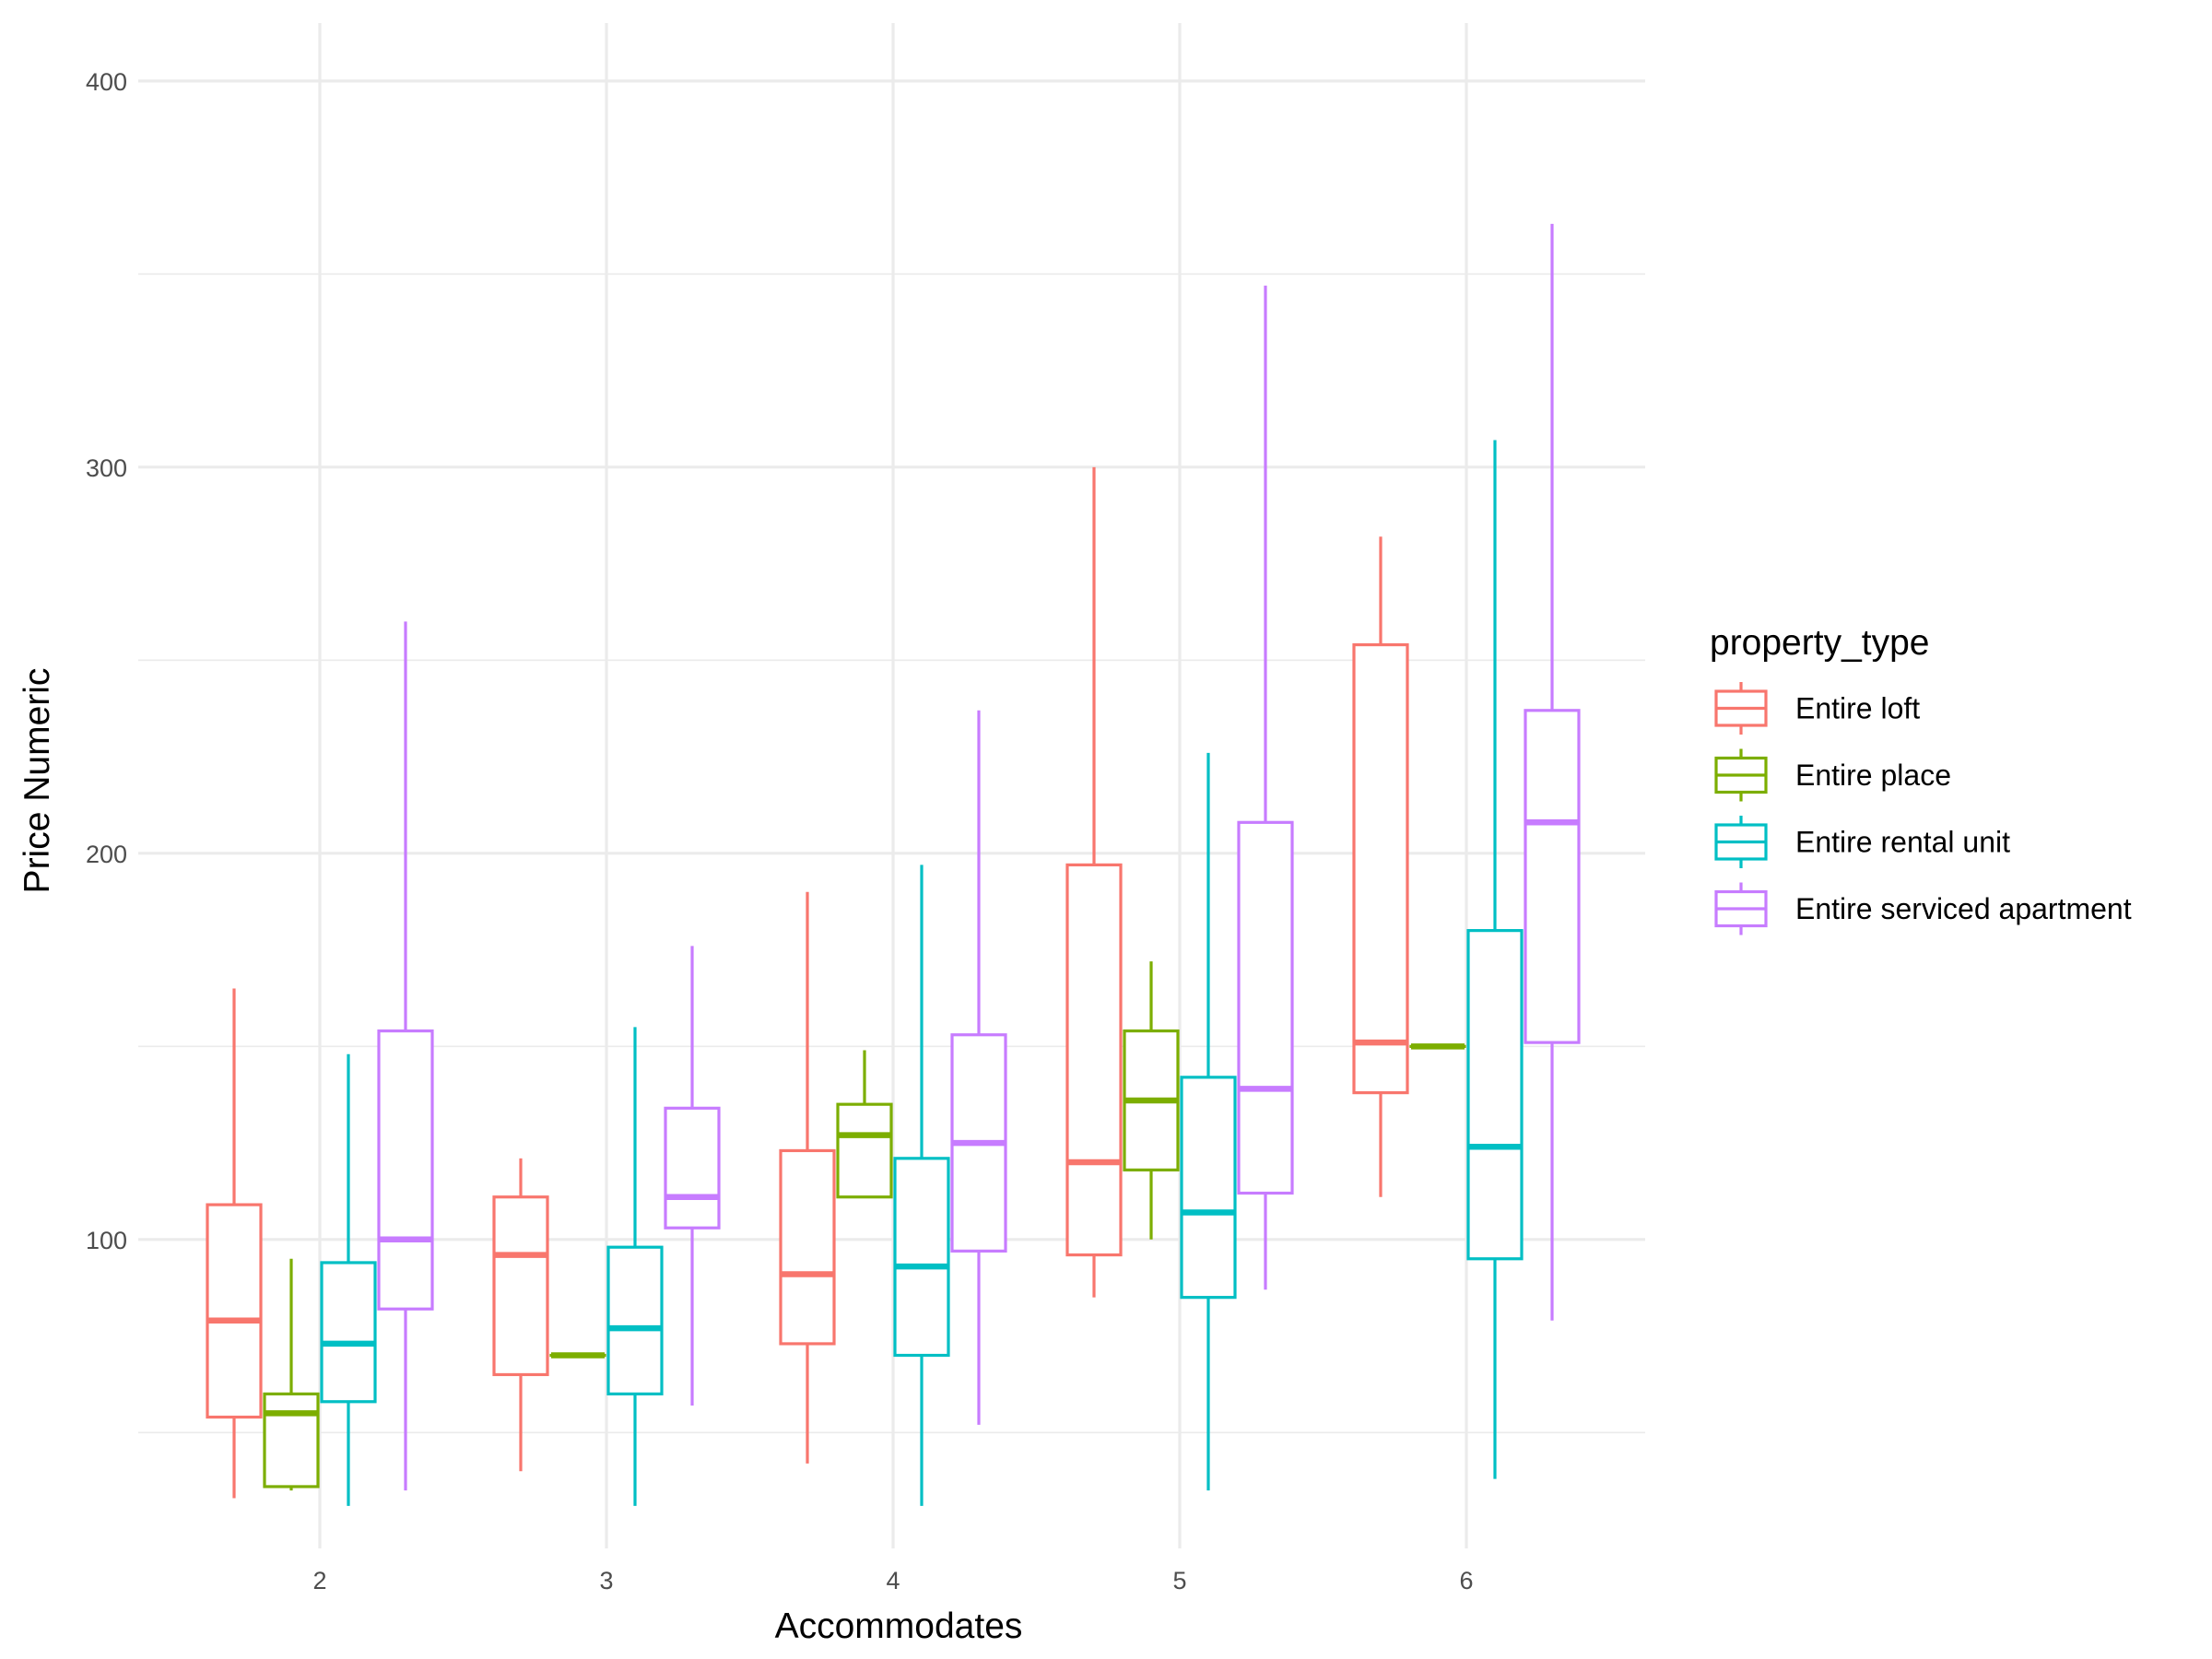 The width and height of the screenshot is (2212, 1659). Describe the element at coordinates (1466, 1580) in the screenshot. I see `x-tick-label: 6` at that location.